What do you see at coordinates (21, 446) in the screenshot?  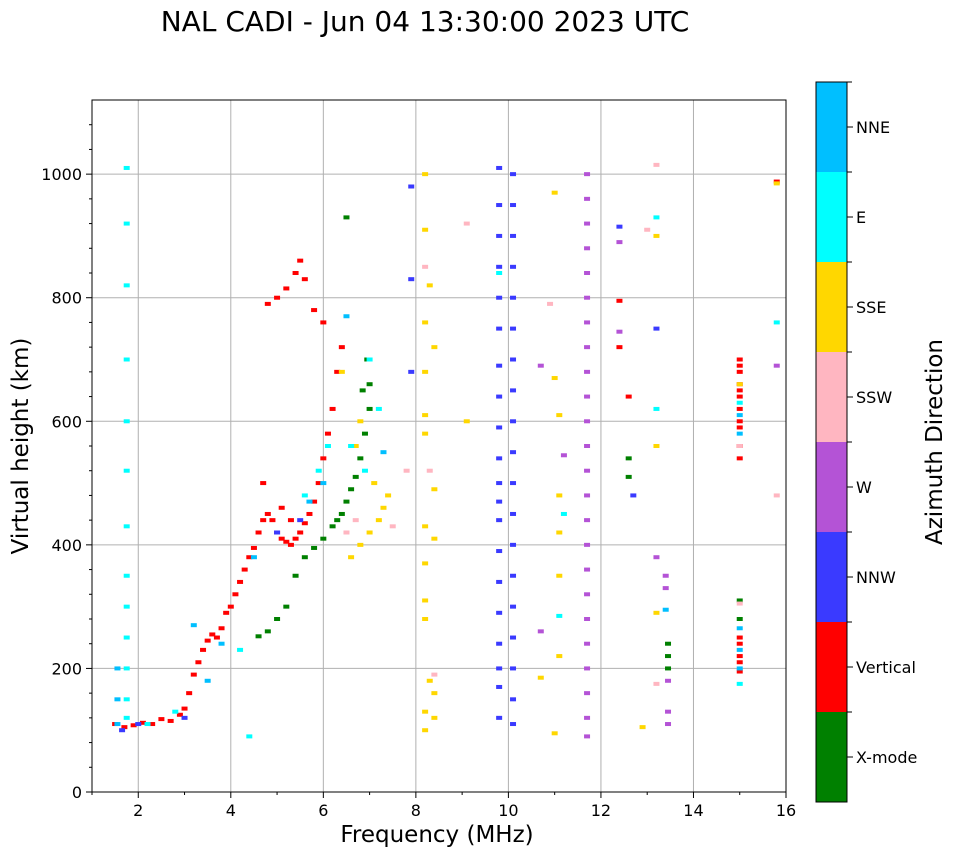 I see `y-axis-label: Virtual height (km)` at bounding box center [21, 446].